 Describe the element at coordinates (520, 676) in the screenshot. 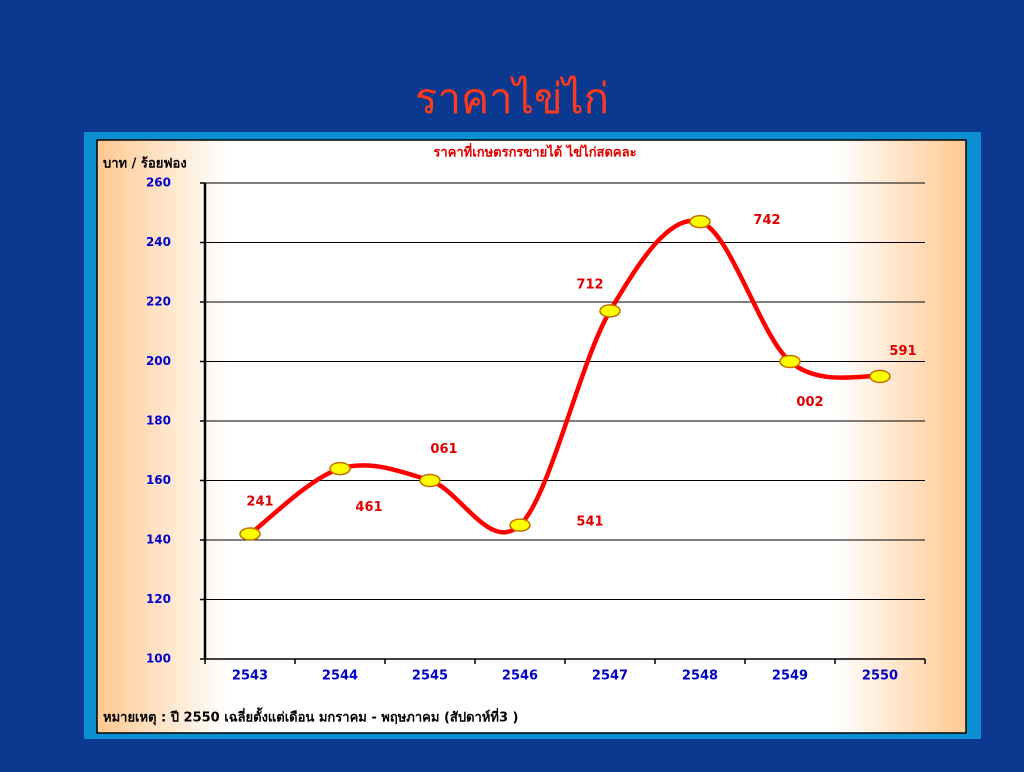

I see `x-tick-label: 2546` at that location.